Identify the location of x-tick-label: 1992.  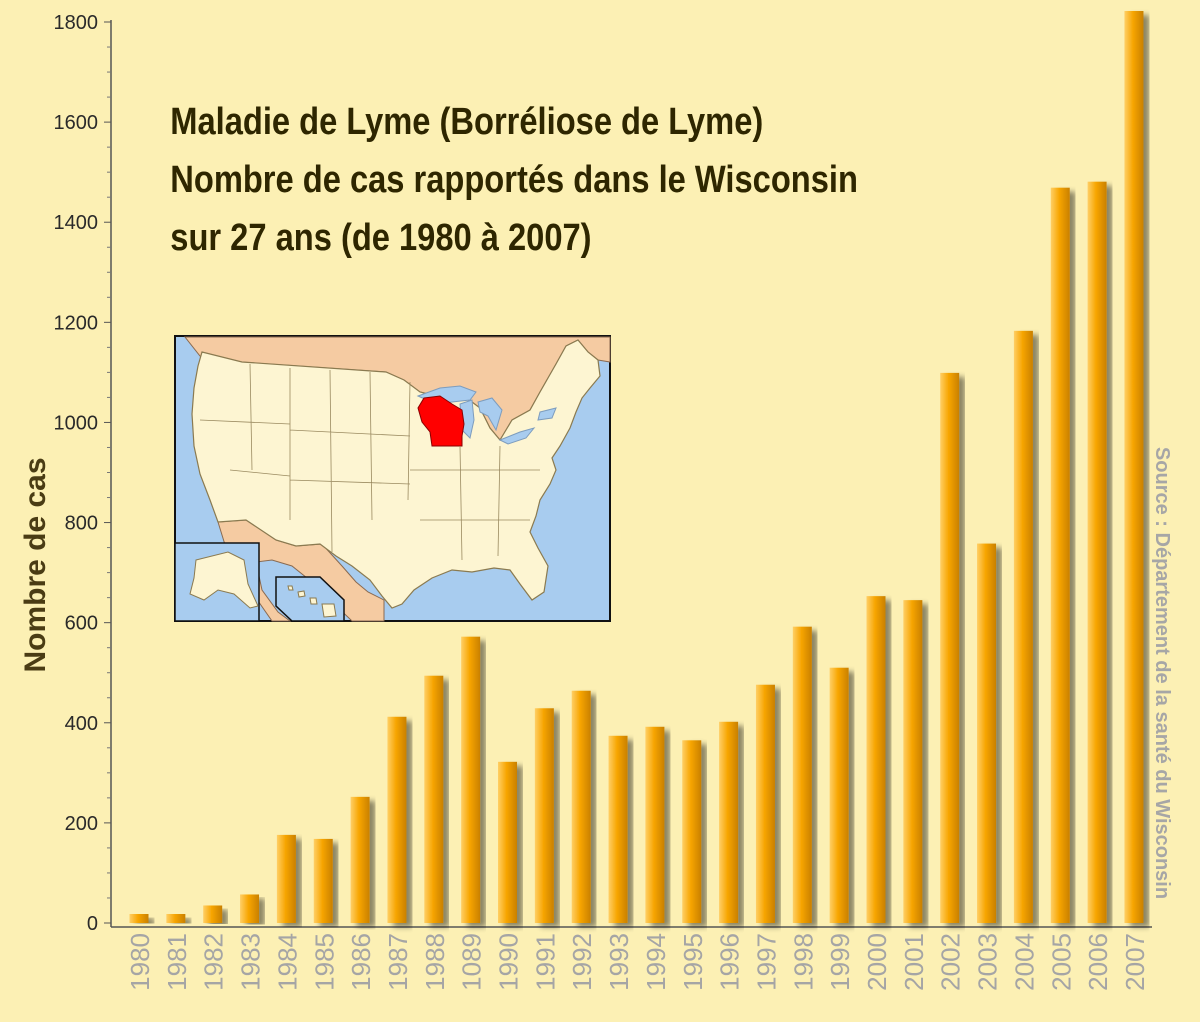
(582, 962).